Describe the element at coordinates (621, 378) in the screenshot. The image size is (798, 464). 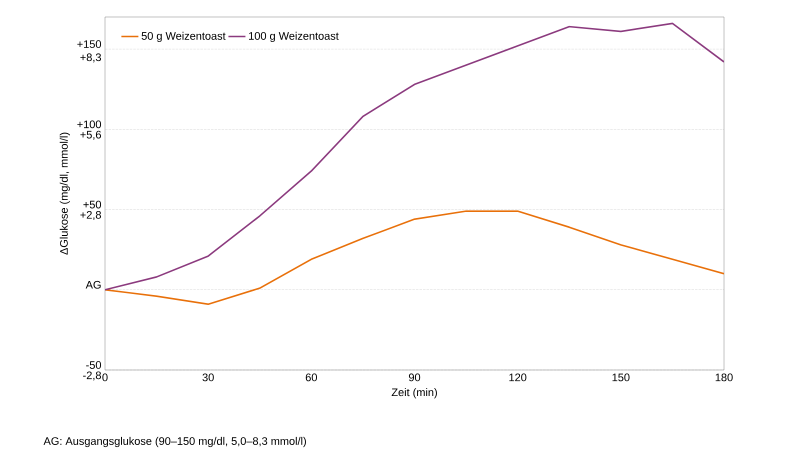
I see `x-tick-label: 150` at that location.